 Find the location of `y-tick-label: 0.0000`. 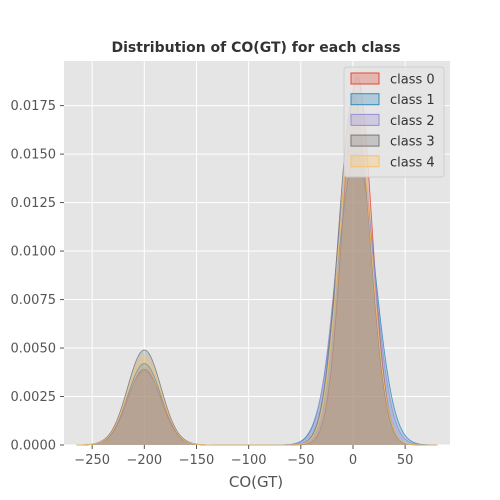

y-tick-label: 0.0000 is located at coordinates (34, 446).